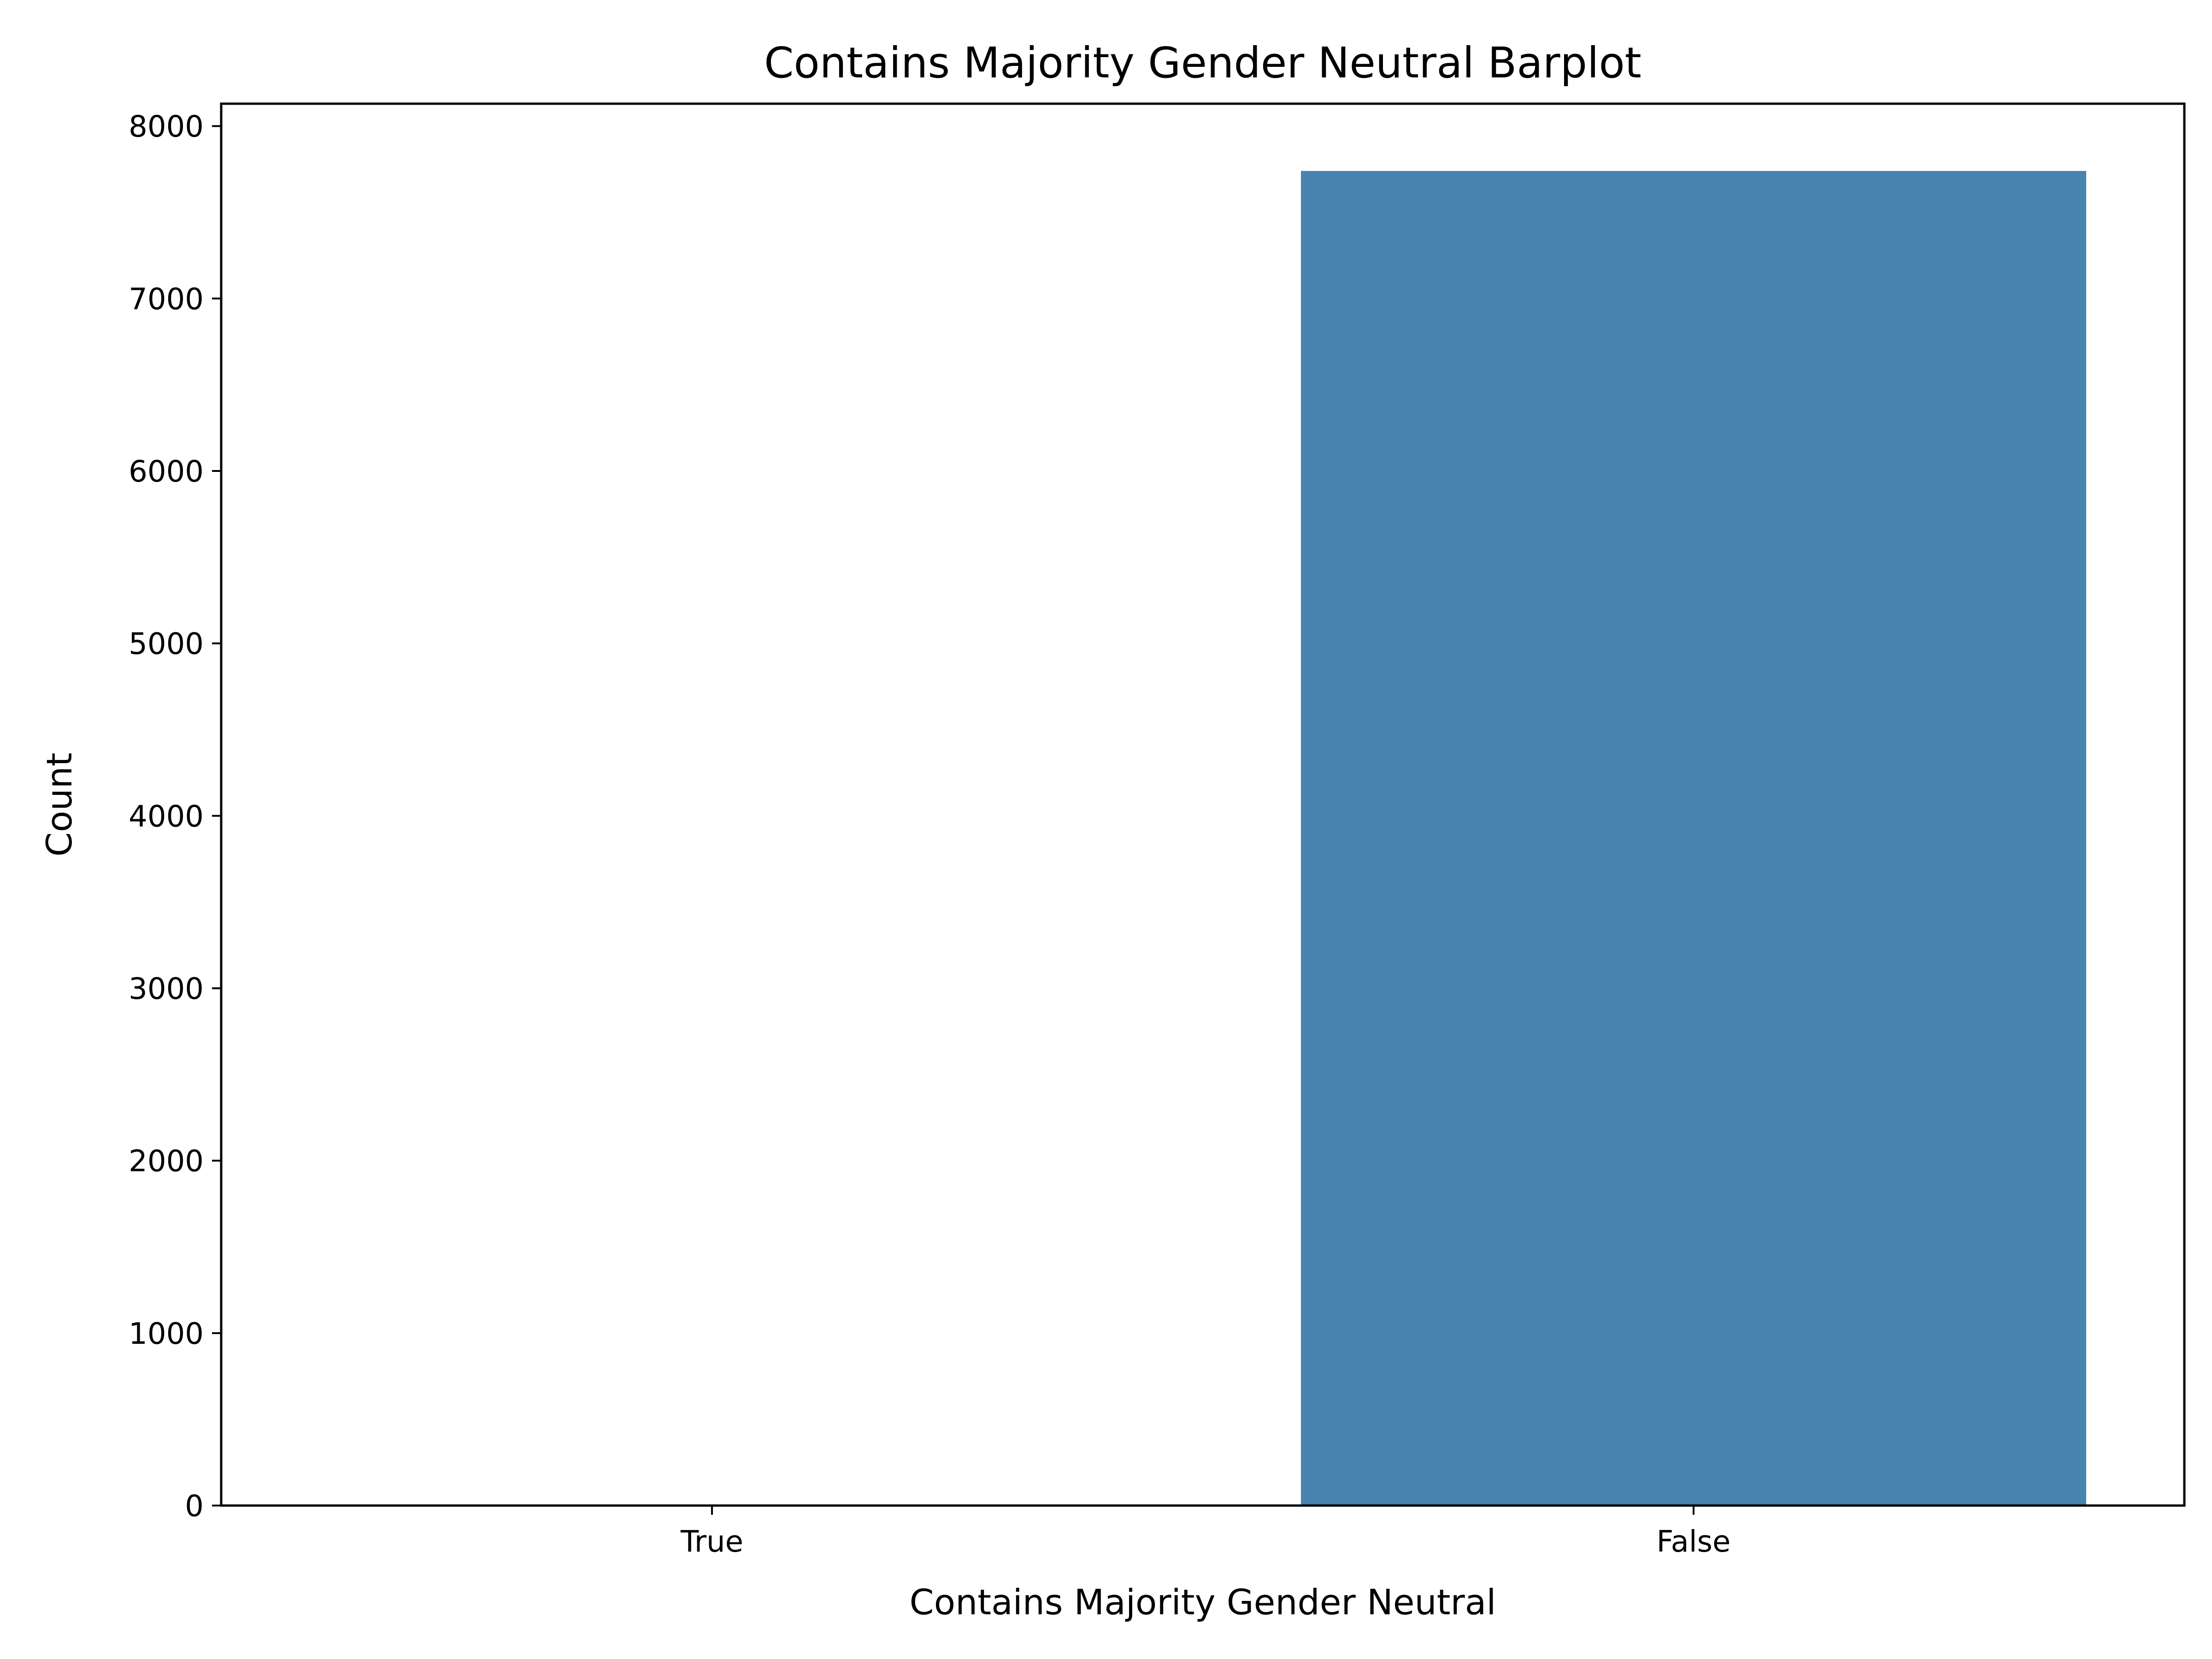 Image resolution: width=2212 pixels, height=1659 pixels. I want to click on y-axis: 0 1000 2000 3000 4000 5000 6000 7000 8000, so click(175, 817).